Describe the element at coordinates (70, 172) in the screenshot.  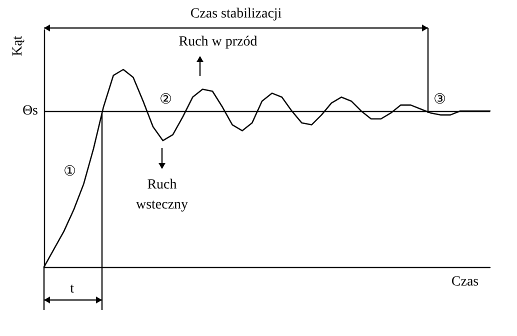
I see `annotation: ①` at that location.